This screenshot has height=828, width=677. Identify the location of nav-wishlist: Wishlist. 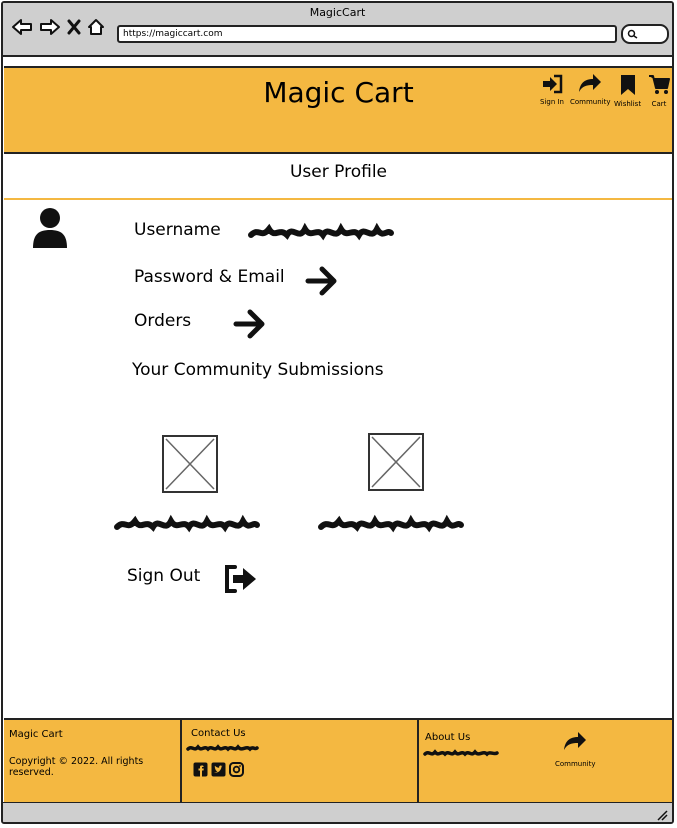
(627, 91).